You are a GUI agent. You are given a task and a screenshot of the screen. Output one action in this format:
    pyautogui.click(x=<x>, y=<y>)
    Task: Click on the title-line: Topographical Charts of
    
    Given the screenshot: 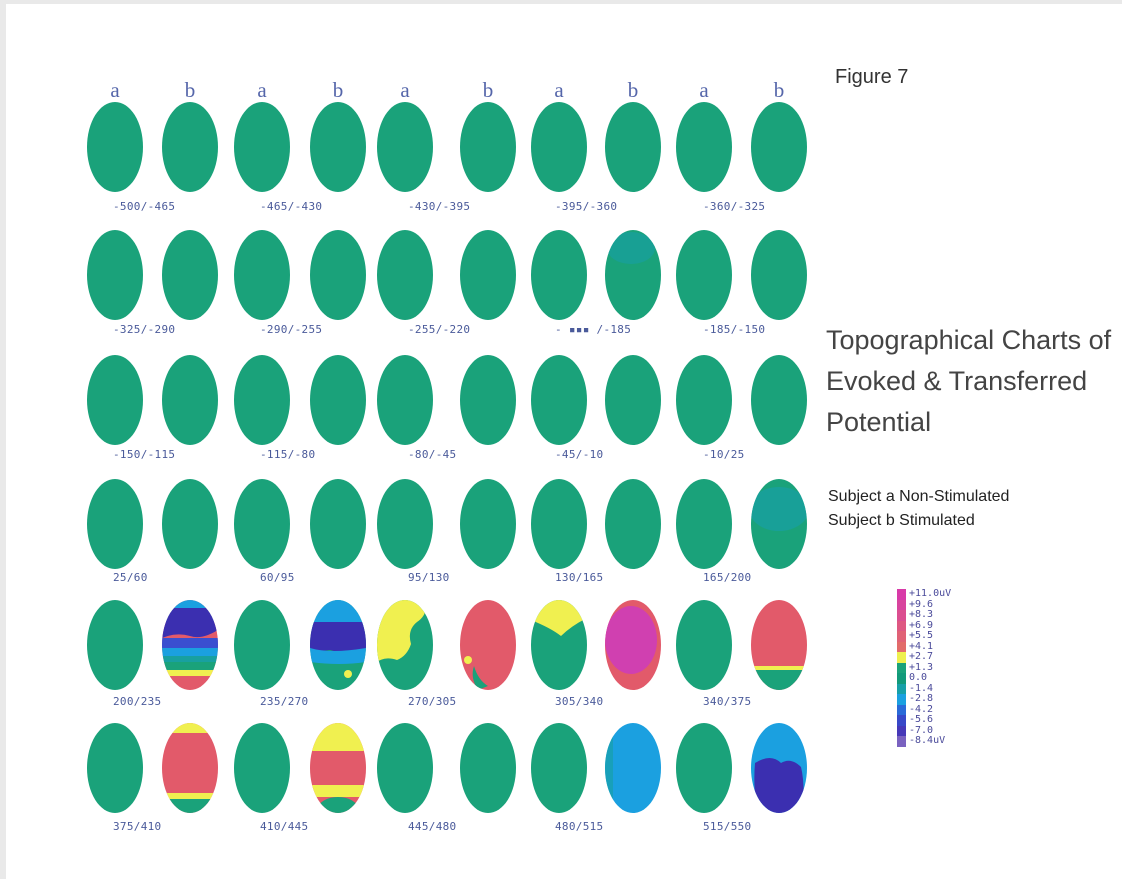 What is the action you would take?
    pyautogui.click(x=969, y=340)
    